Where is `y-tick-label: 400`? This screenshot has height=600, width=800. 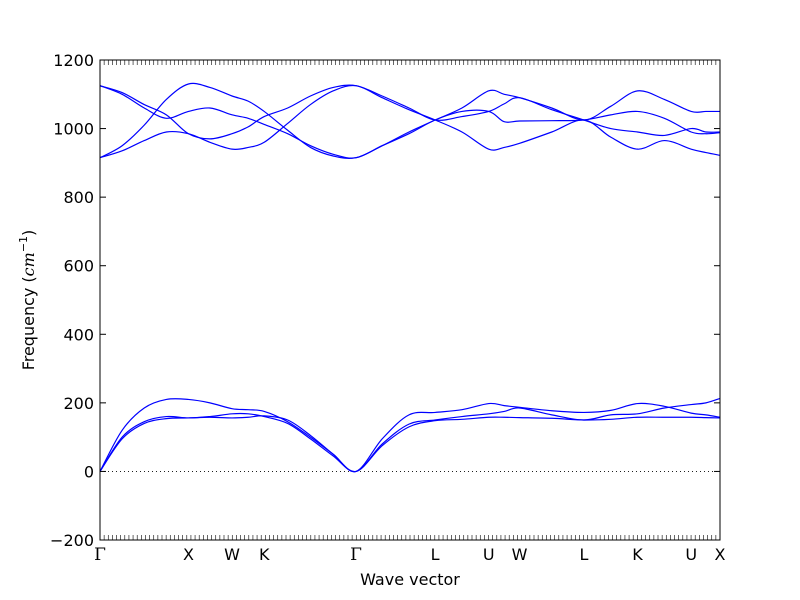
y-tick-label: 400 is located at coordinates (78, 334).